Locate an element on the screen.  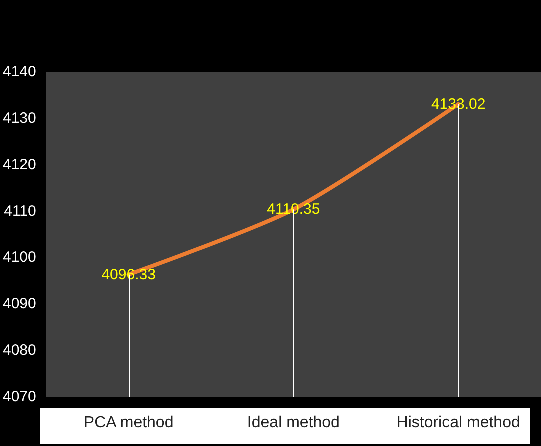
y-tick-label: 4130 is located at coordinates (19, 118).